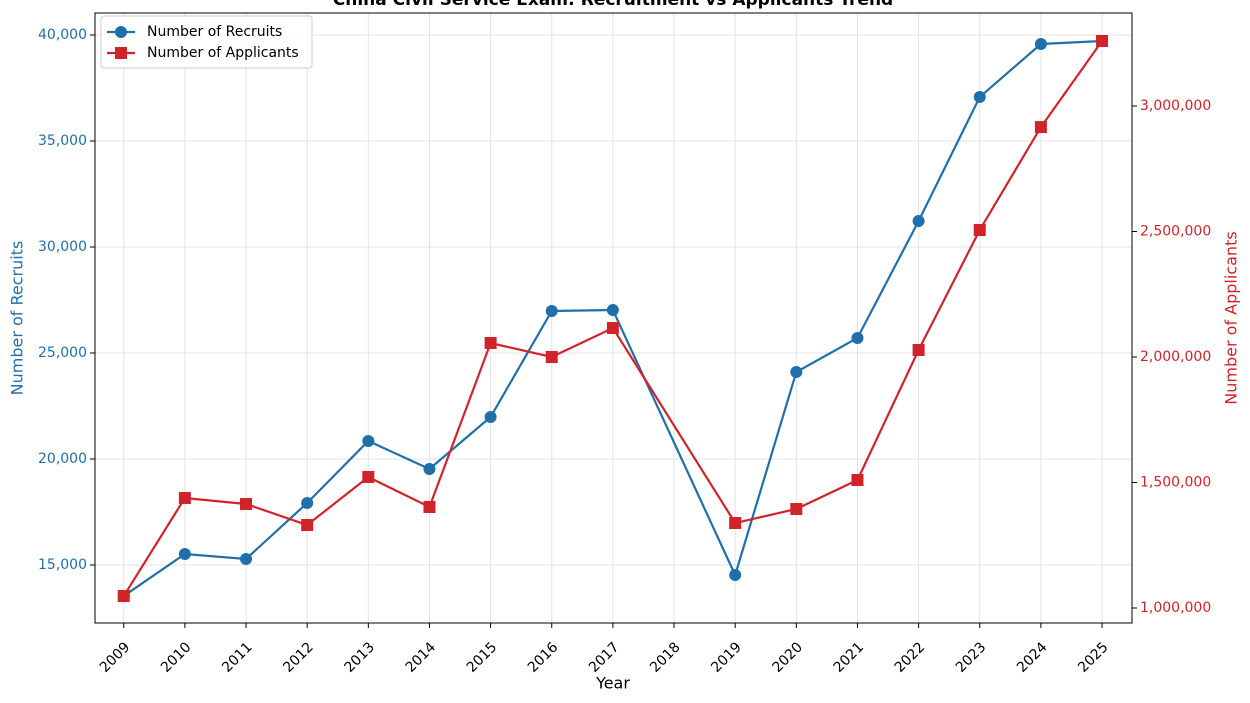  Describe the element at coordinates (62, 141) in the screenshot. I see `y-tick-label: 35,000` at that location.